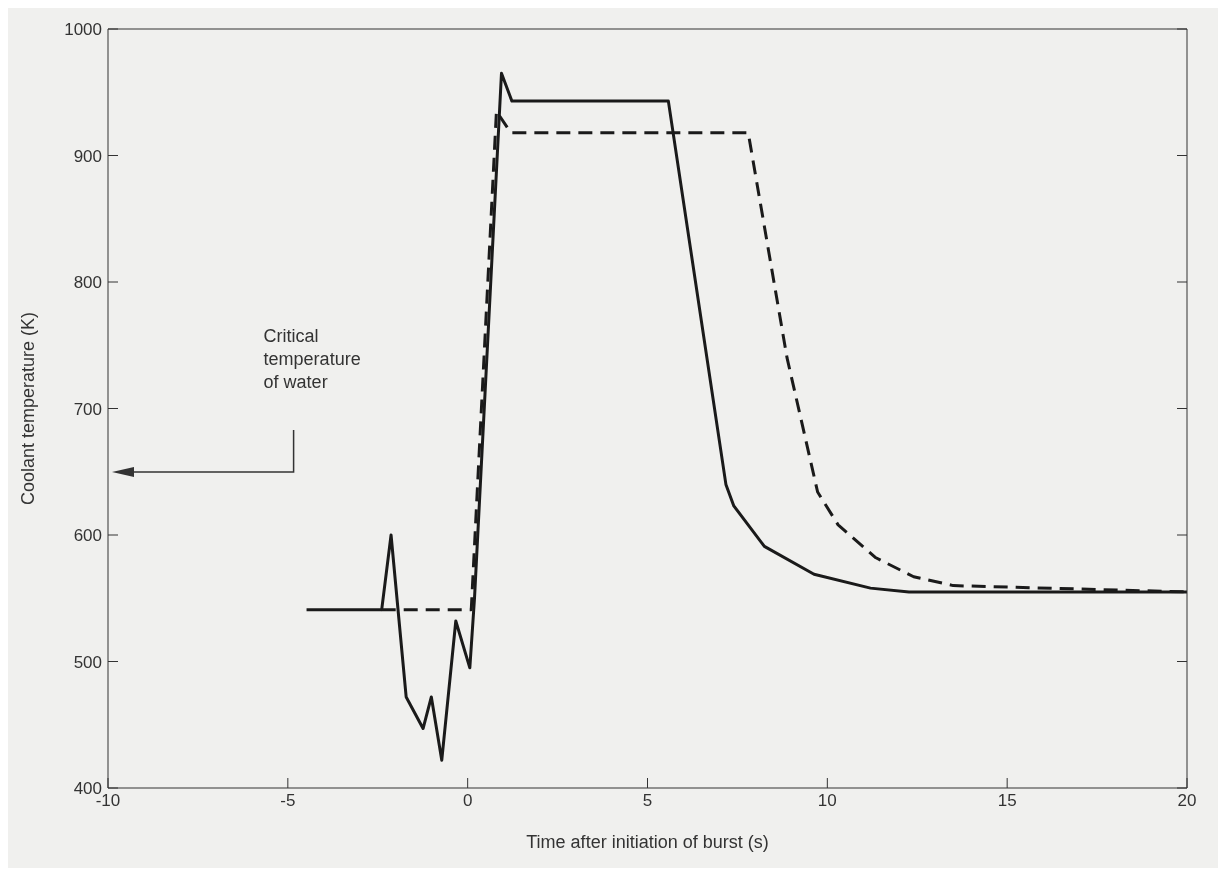 This screenshot has width=1232, height=886. What do you see at coordinates (87, 662) in the screenshot?
I see `y-tick-label: 500` at bounding box center [87, 662].